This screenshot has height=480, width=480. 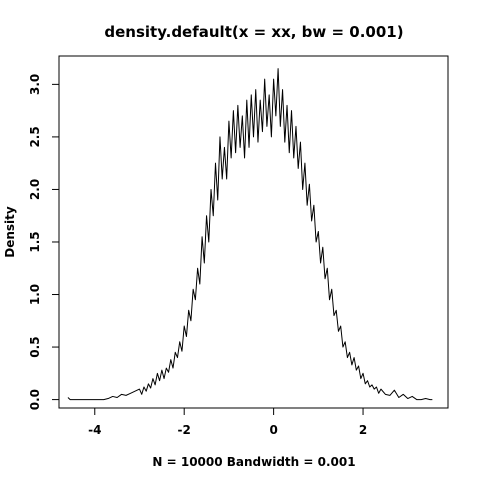 What do you see at coordinates (35, 399) in the screenshot?
I see `y-tick-label: 0.0` at bounding box center [35, 399].